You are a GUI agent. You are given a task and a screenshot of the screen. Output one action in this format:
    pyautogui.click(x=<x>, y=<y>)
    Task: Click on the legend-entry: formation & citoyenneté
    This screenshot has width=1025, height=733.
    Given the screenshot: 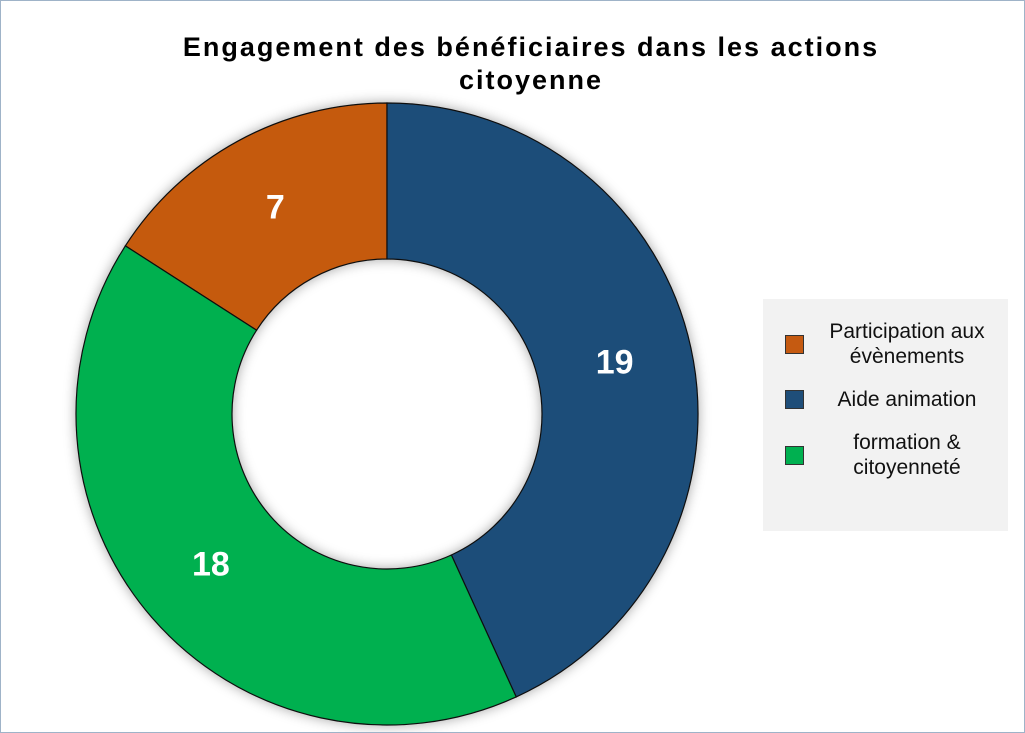 What is the action you would take?
    pyautogui.click(x=896, y=455)
    